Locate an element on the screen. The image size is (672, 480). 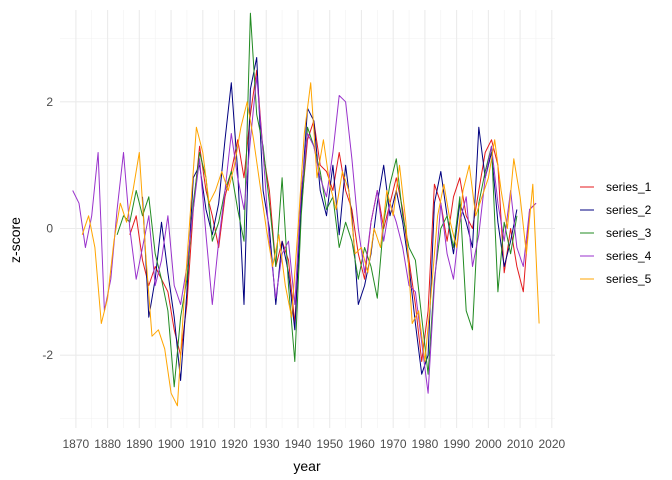
x-tick-label: 1950 is located at coordinates (329, 444).